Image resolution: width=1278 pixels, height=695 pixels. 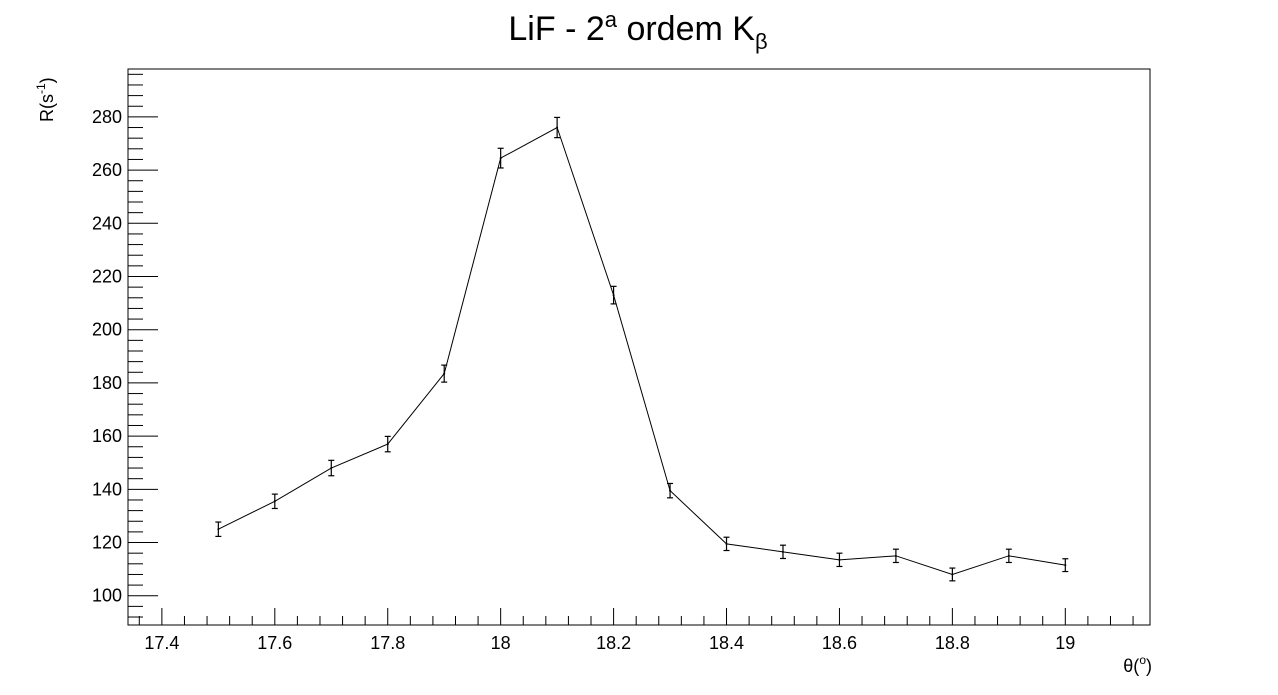 What do you see at coordinates (952, 643) in the screenshot?
I see `x-tick-label: 18.8` at bounding box center [952, 643].